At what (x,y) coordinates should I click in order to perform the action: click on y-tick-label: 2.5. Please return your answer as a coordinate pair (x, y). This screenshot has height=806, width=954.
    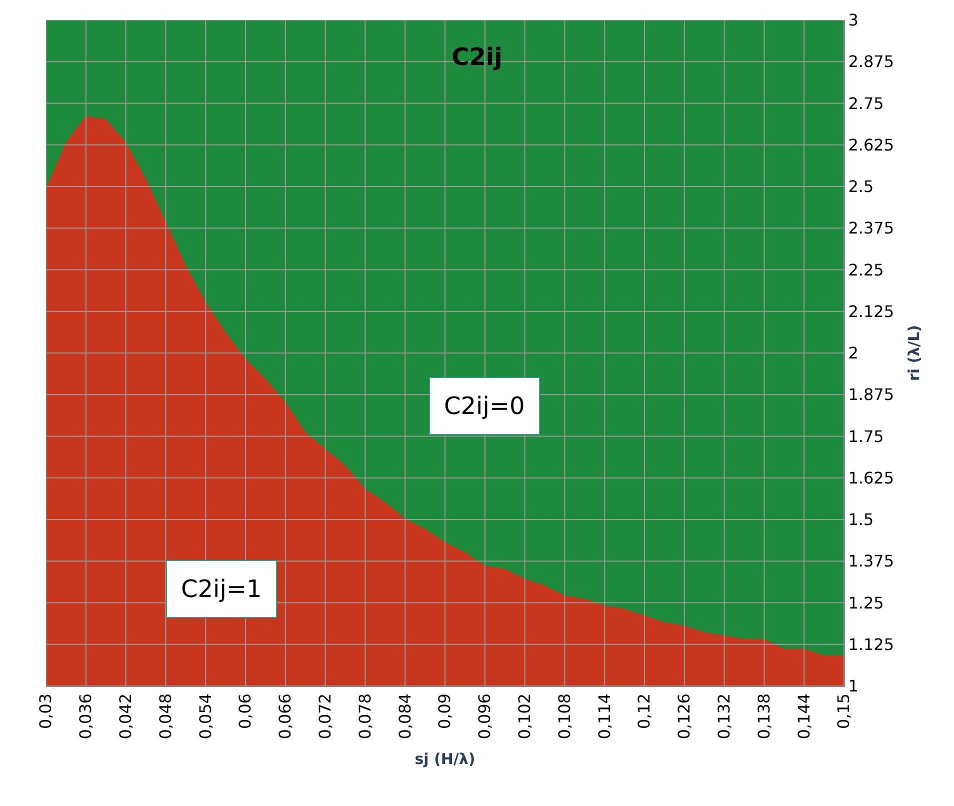
    Looking at the image, I should click on (861, 186).